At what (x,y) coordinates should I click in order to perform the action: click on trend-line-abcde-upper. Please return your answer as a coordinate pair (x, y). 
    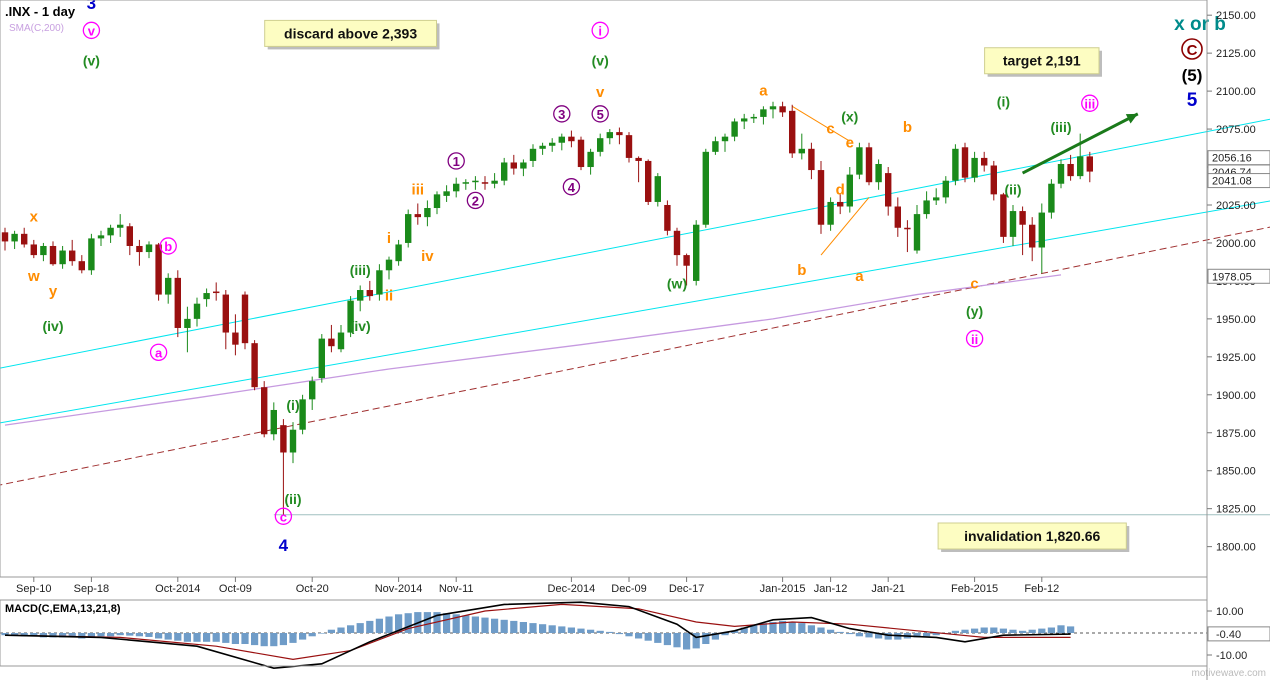
    Looking at the image, I should click on (821, 123).